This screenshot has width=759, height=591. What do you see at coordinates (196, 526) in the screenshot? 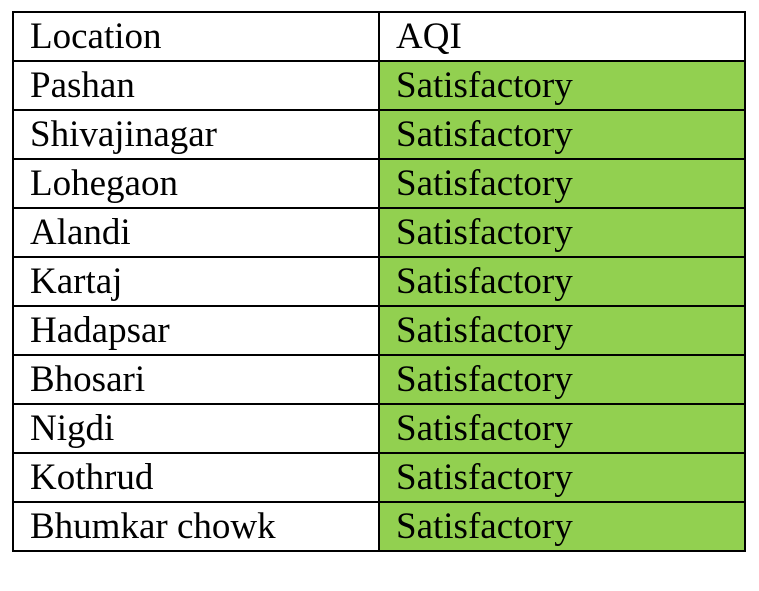
I see `location-cell: Bhumkar chowk` at bounding box center [196, 526].